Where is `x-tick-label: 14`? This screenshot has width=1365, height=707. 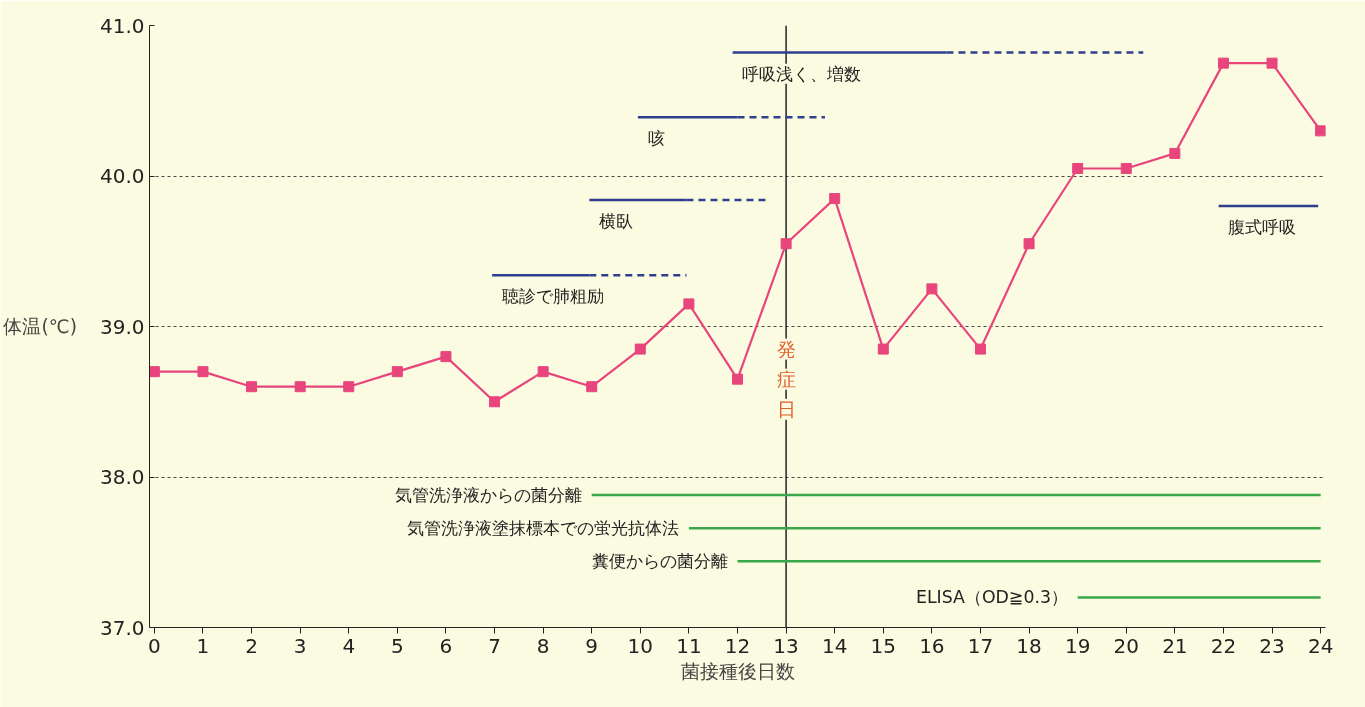 x-tick-label: 14 is located at coordinates (834, 645).